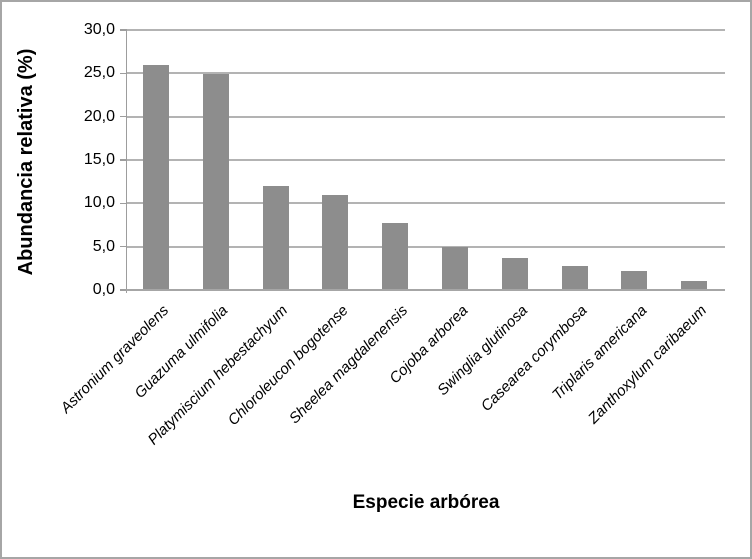 The width and height of the screenshot is (752, 559). I want to click on y-tick-label: 10,0, so click(99, 203).